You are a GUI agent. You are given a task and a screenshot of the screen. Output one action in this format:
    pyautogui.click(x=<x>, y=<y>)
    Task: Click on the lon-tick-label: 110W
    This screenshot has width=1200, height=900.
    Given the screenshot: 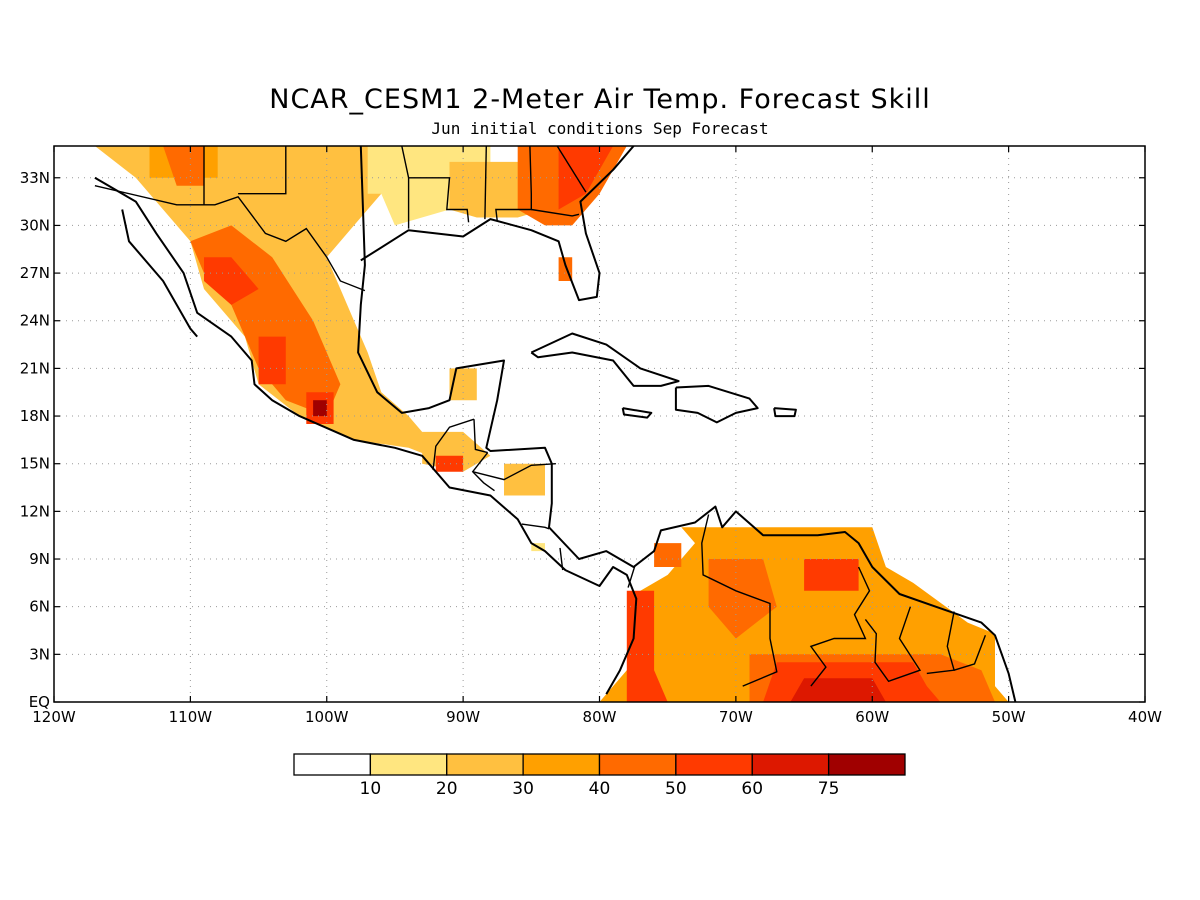 What is the action you would take?
    pyautogui.click(x=191, y=717)
    